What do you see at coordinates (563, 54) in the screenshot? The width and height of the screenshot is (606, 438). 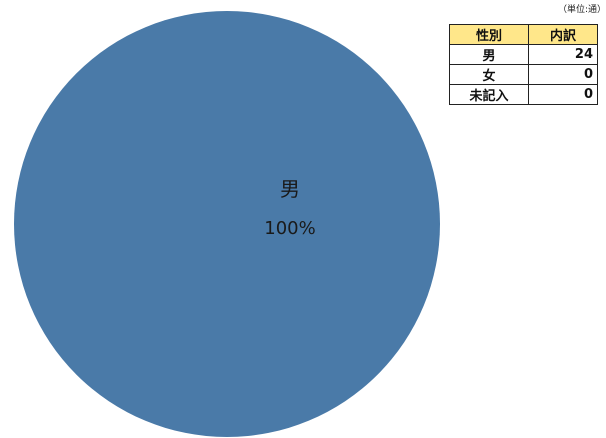 I see `row-value-male: 24` at bounding box center [563, 54].